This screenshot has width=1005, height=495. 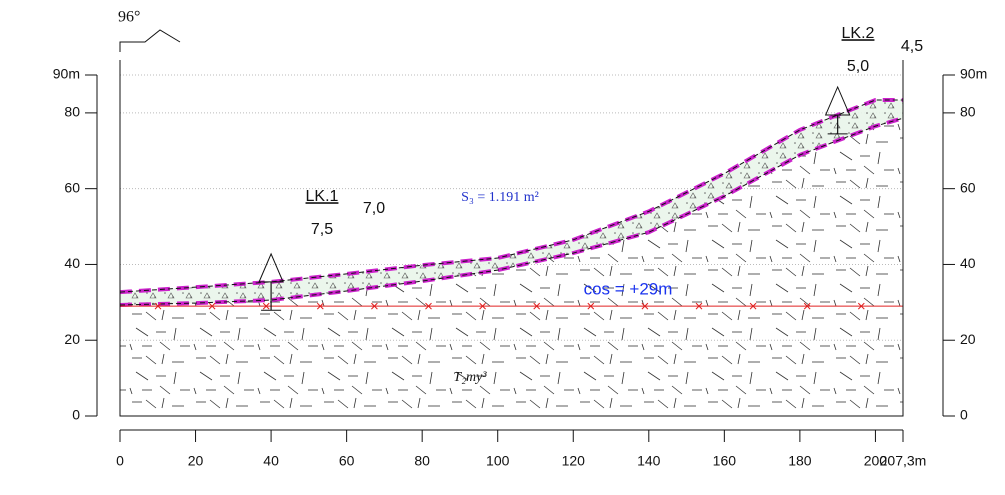 What do you see at coordinates (903, 461) in the screenshot?
I see `x-tick-label: 207,3m` at bounding box center [903, 461].